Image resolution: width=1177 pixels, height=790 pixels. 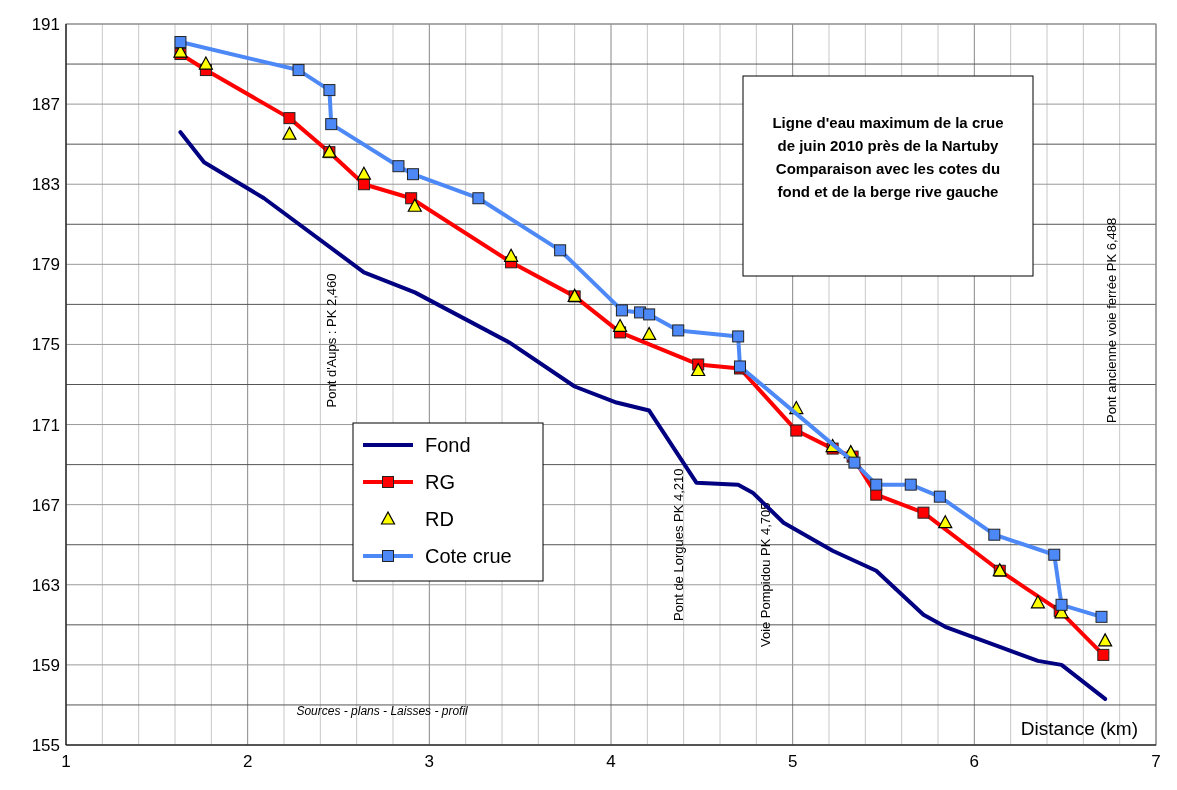 What do you see at coordinates (448, 445) in the screenshot?
I see `legend-label: Fond` at bounding box center [448, 445].